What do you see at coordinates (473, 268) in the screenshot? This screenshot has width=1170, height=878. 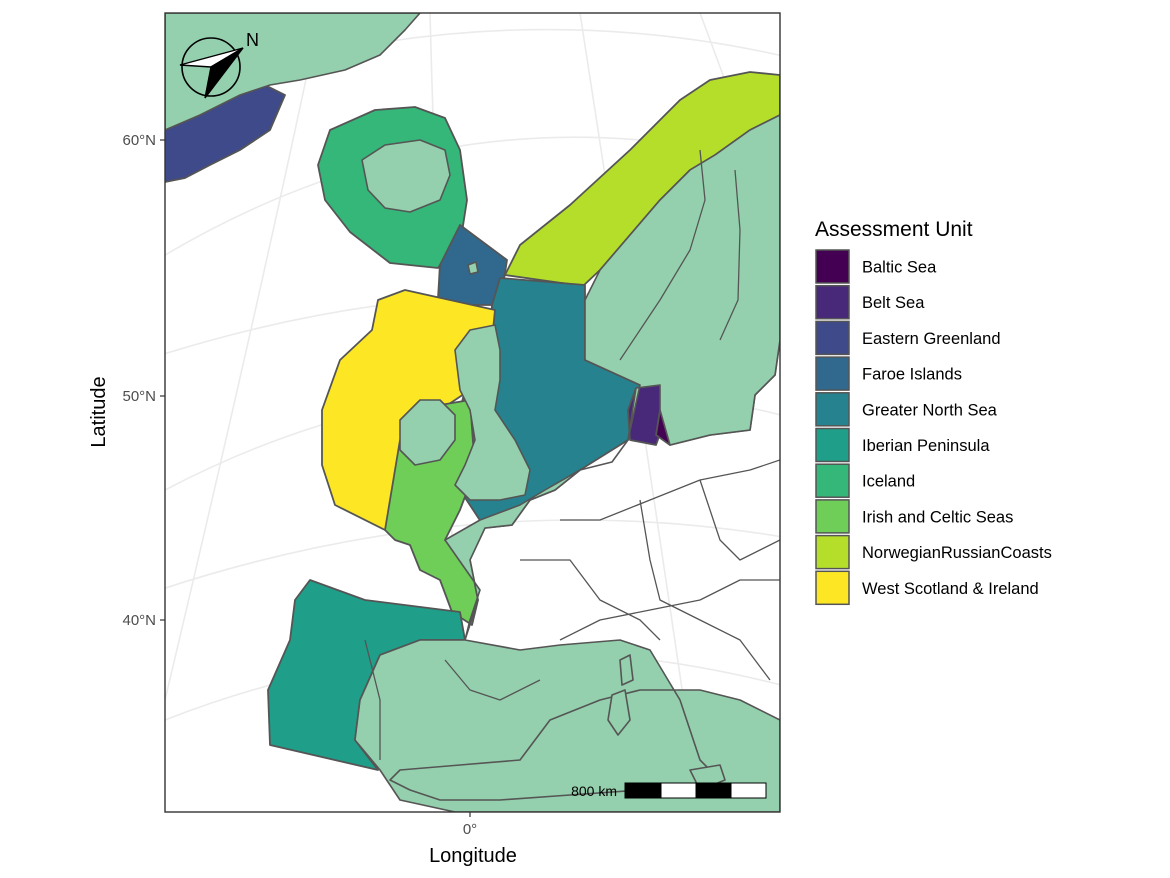 I see `faroe-land` at bounding box center [473, 268].